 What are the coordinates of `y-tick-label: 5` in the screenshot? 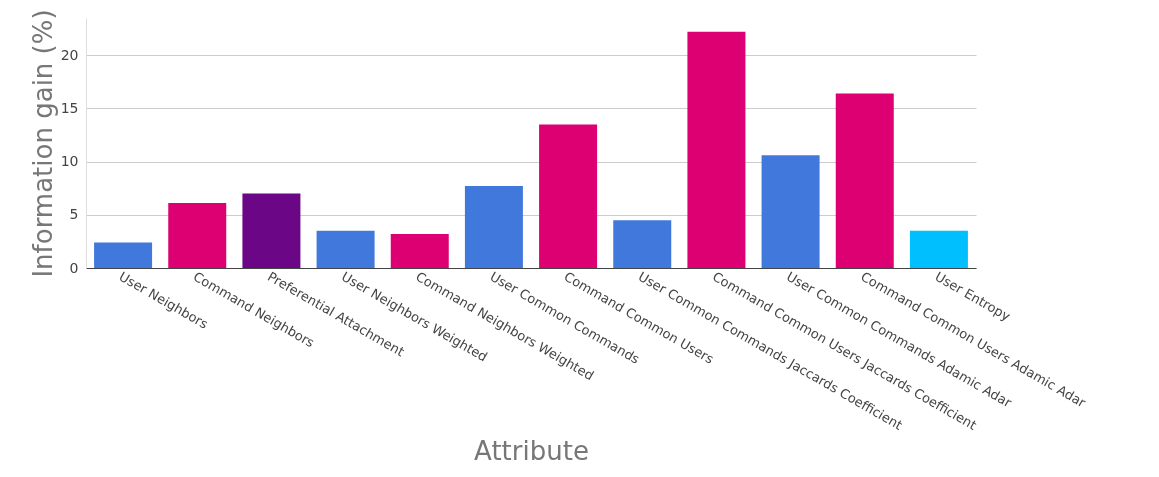 It's located at (74, 214).